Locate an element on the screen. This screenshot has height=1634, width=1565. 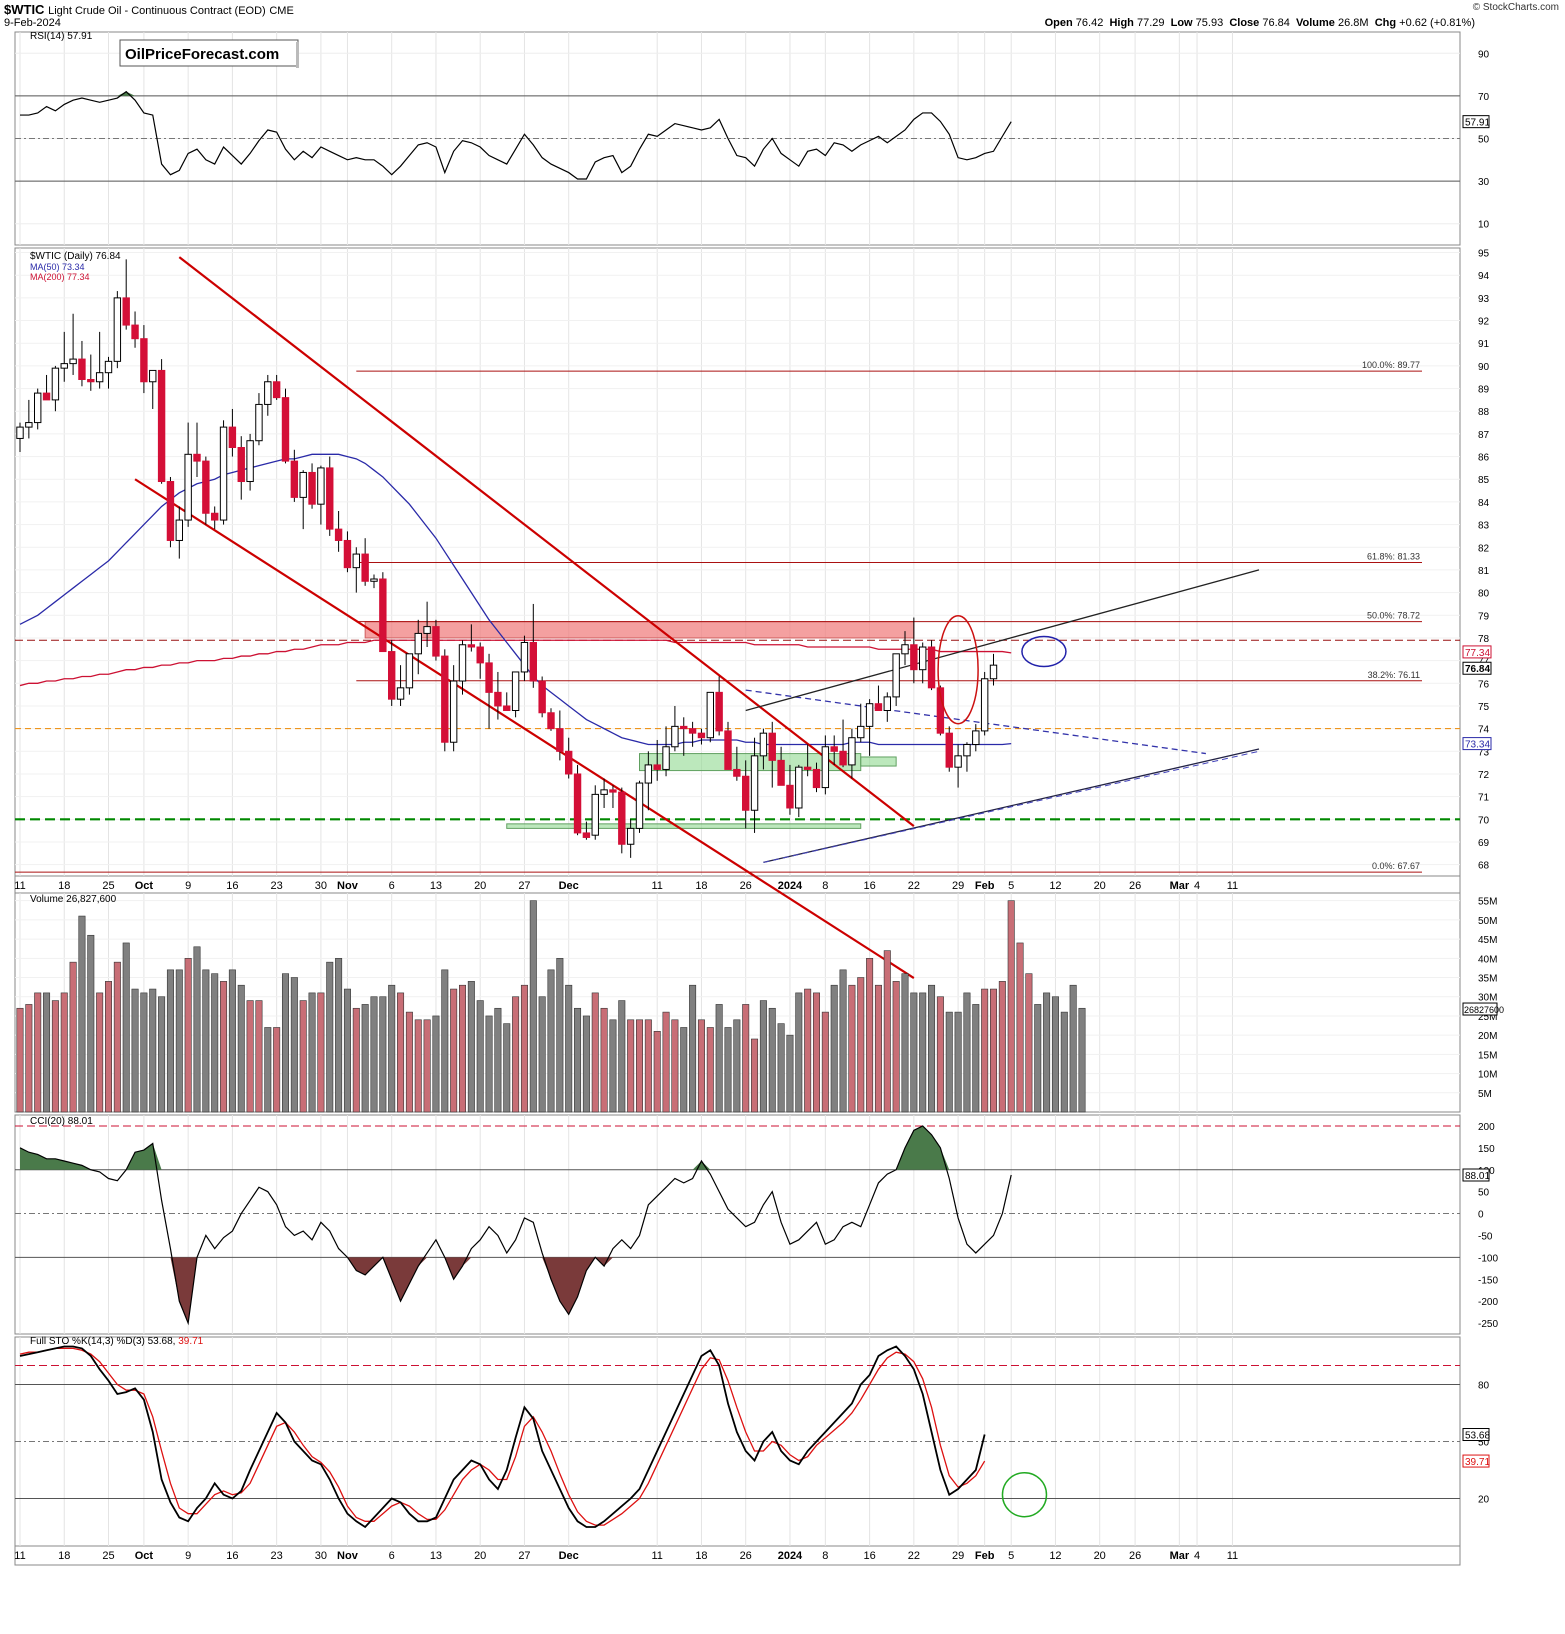
price-tick-label: 73 is located at coordinates (1484, 752).